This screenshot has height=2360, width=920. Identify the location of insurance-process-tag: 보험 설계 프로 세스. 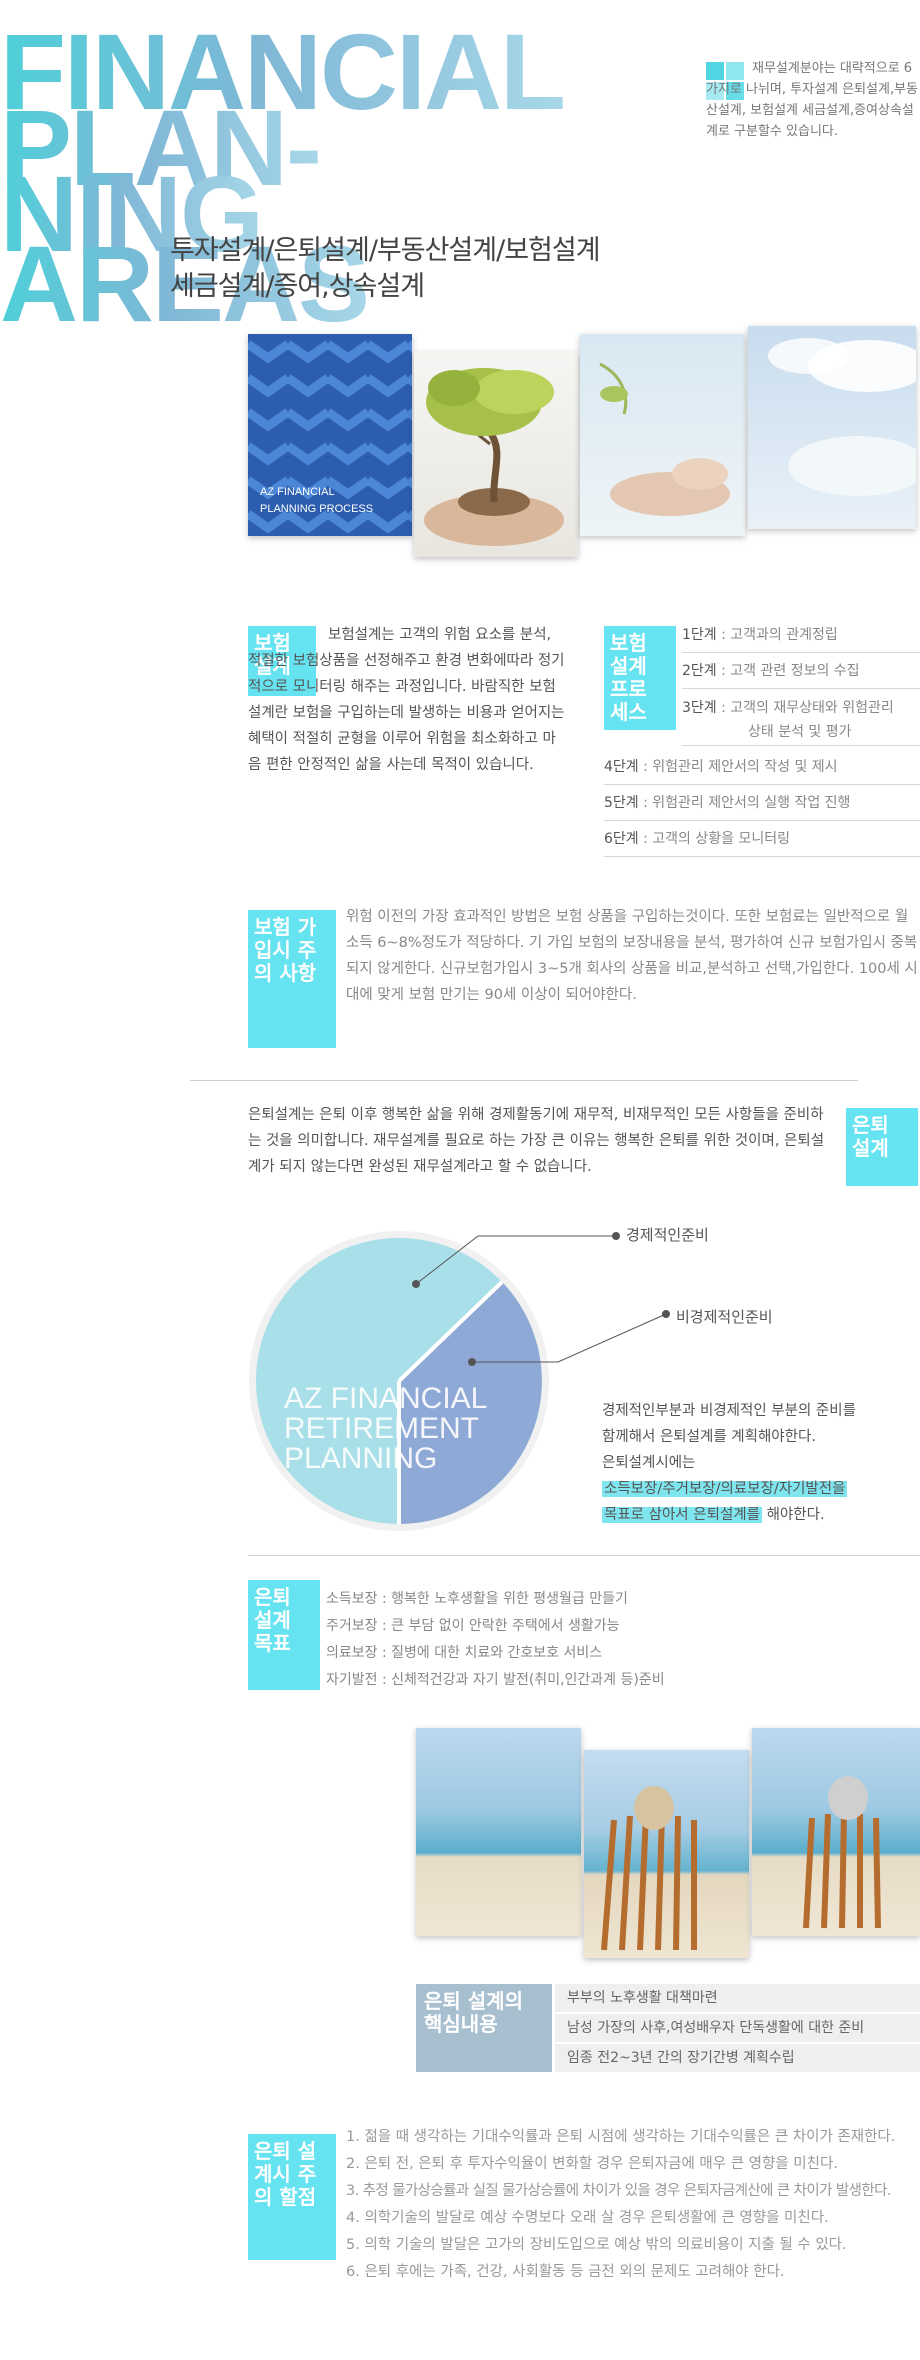
(640, 678).